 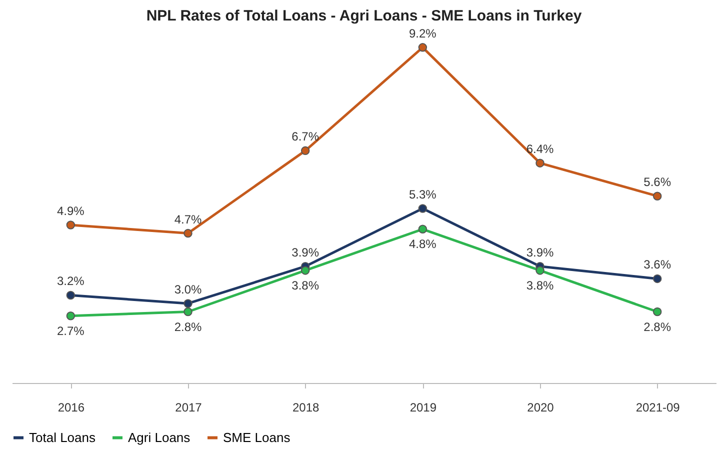 I want to click on data-label: 6.4%, so click(x=540, y=149).